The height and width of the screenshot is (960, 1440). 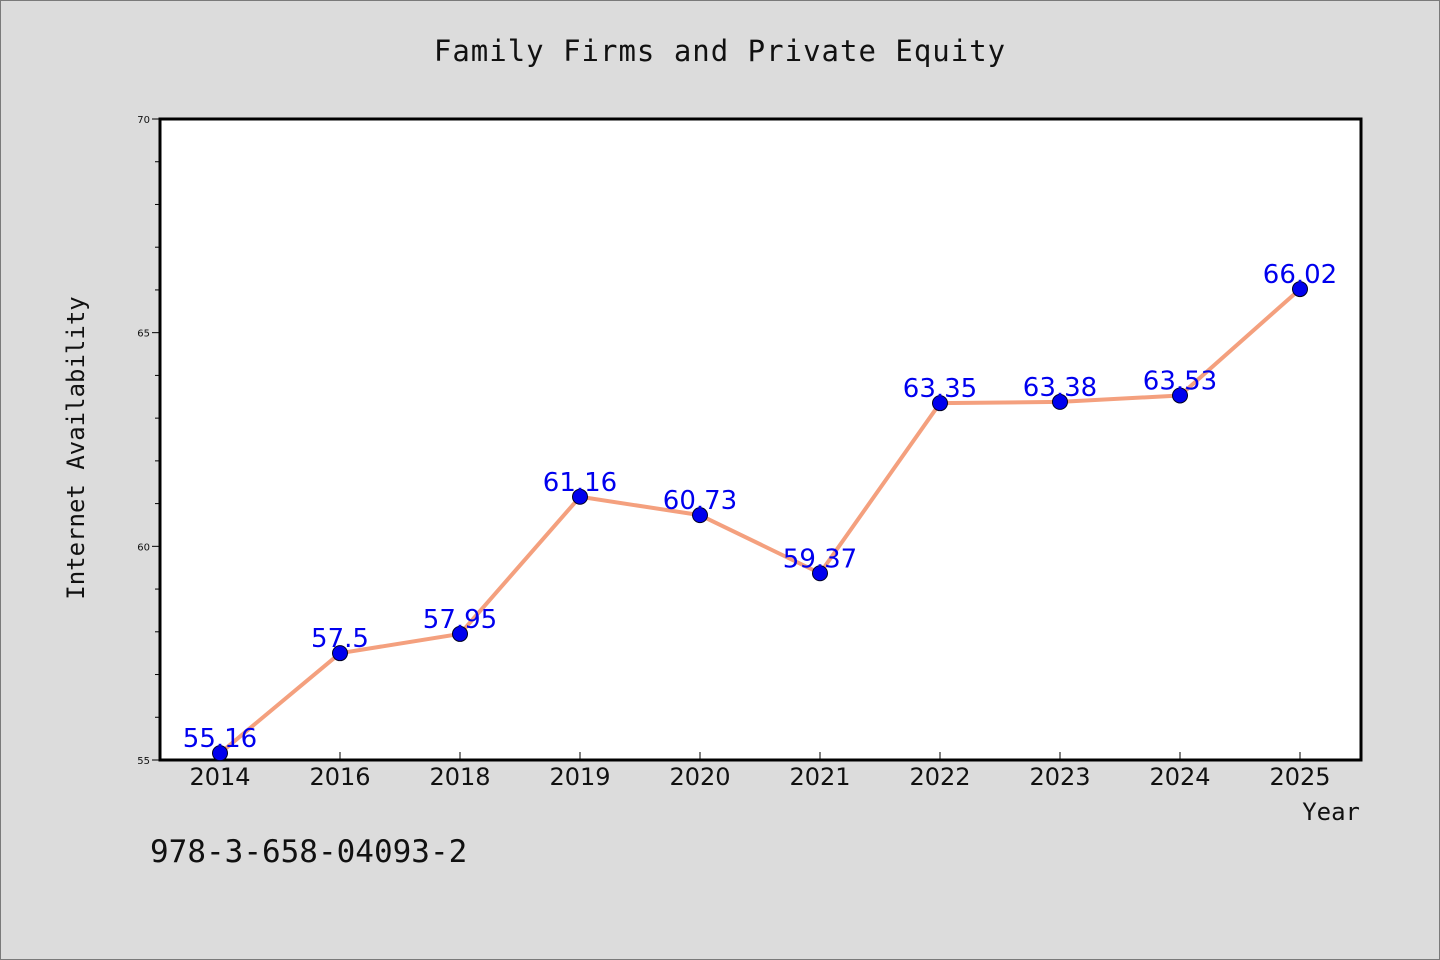 I want to click on data-label: 61.16, so click(x=580, y=483).